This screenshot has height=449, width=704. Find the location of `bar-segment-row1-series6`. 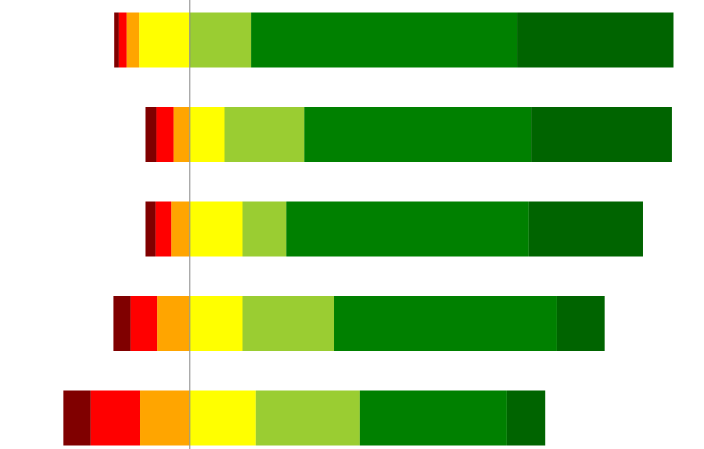

bar-segment-row1-series6 is located at coordinates (384, 40).